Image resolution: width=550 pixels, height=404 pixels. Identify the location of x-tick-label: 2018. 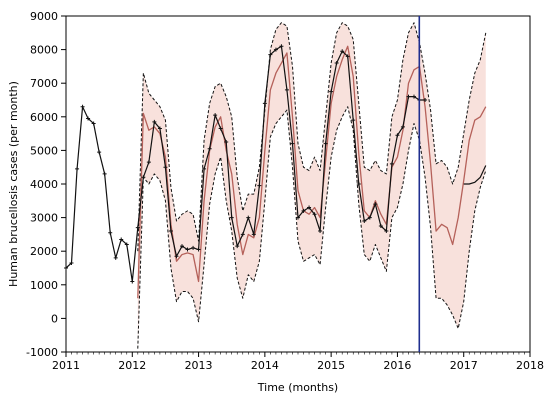
(530, 365).